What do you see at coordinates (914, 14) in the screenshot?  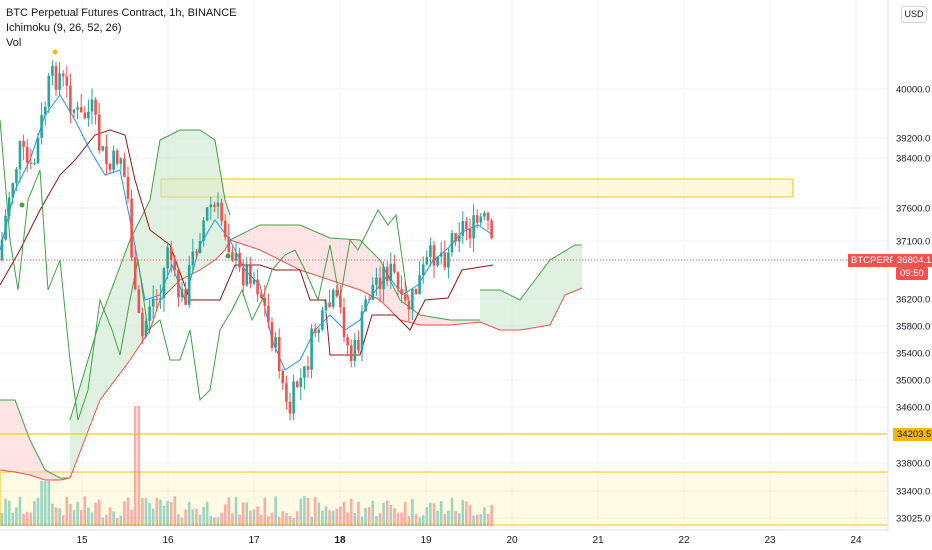 I see `currency-button: USD` at bounding box center [914, 14].